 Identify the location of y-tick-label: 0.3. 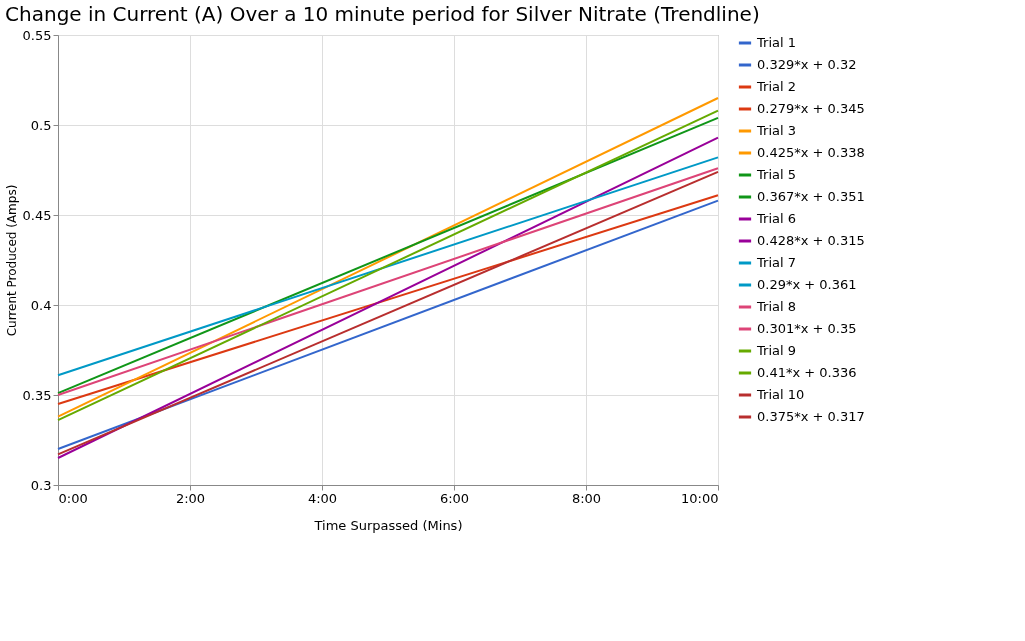
(41, 485).